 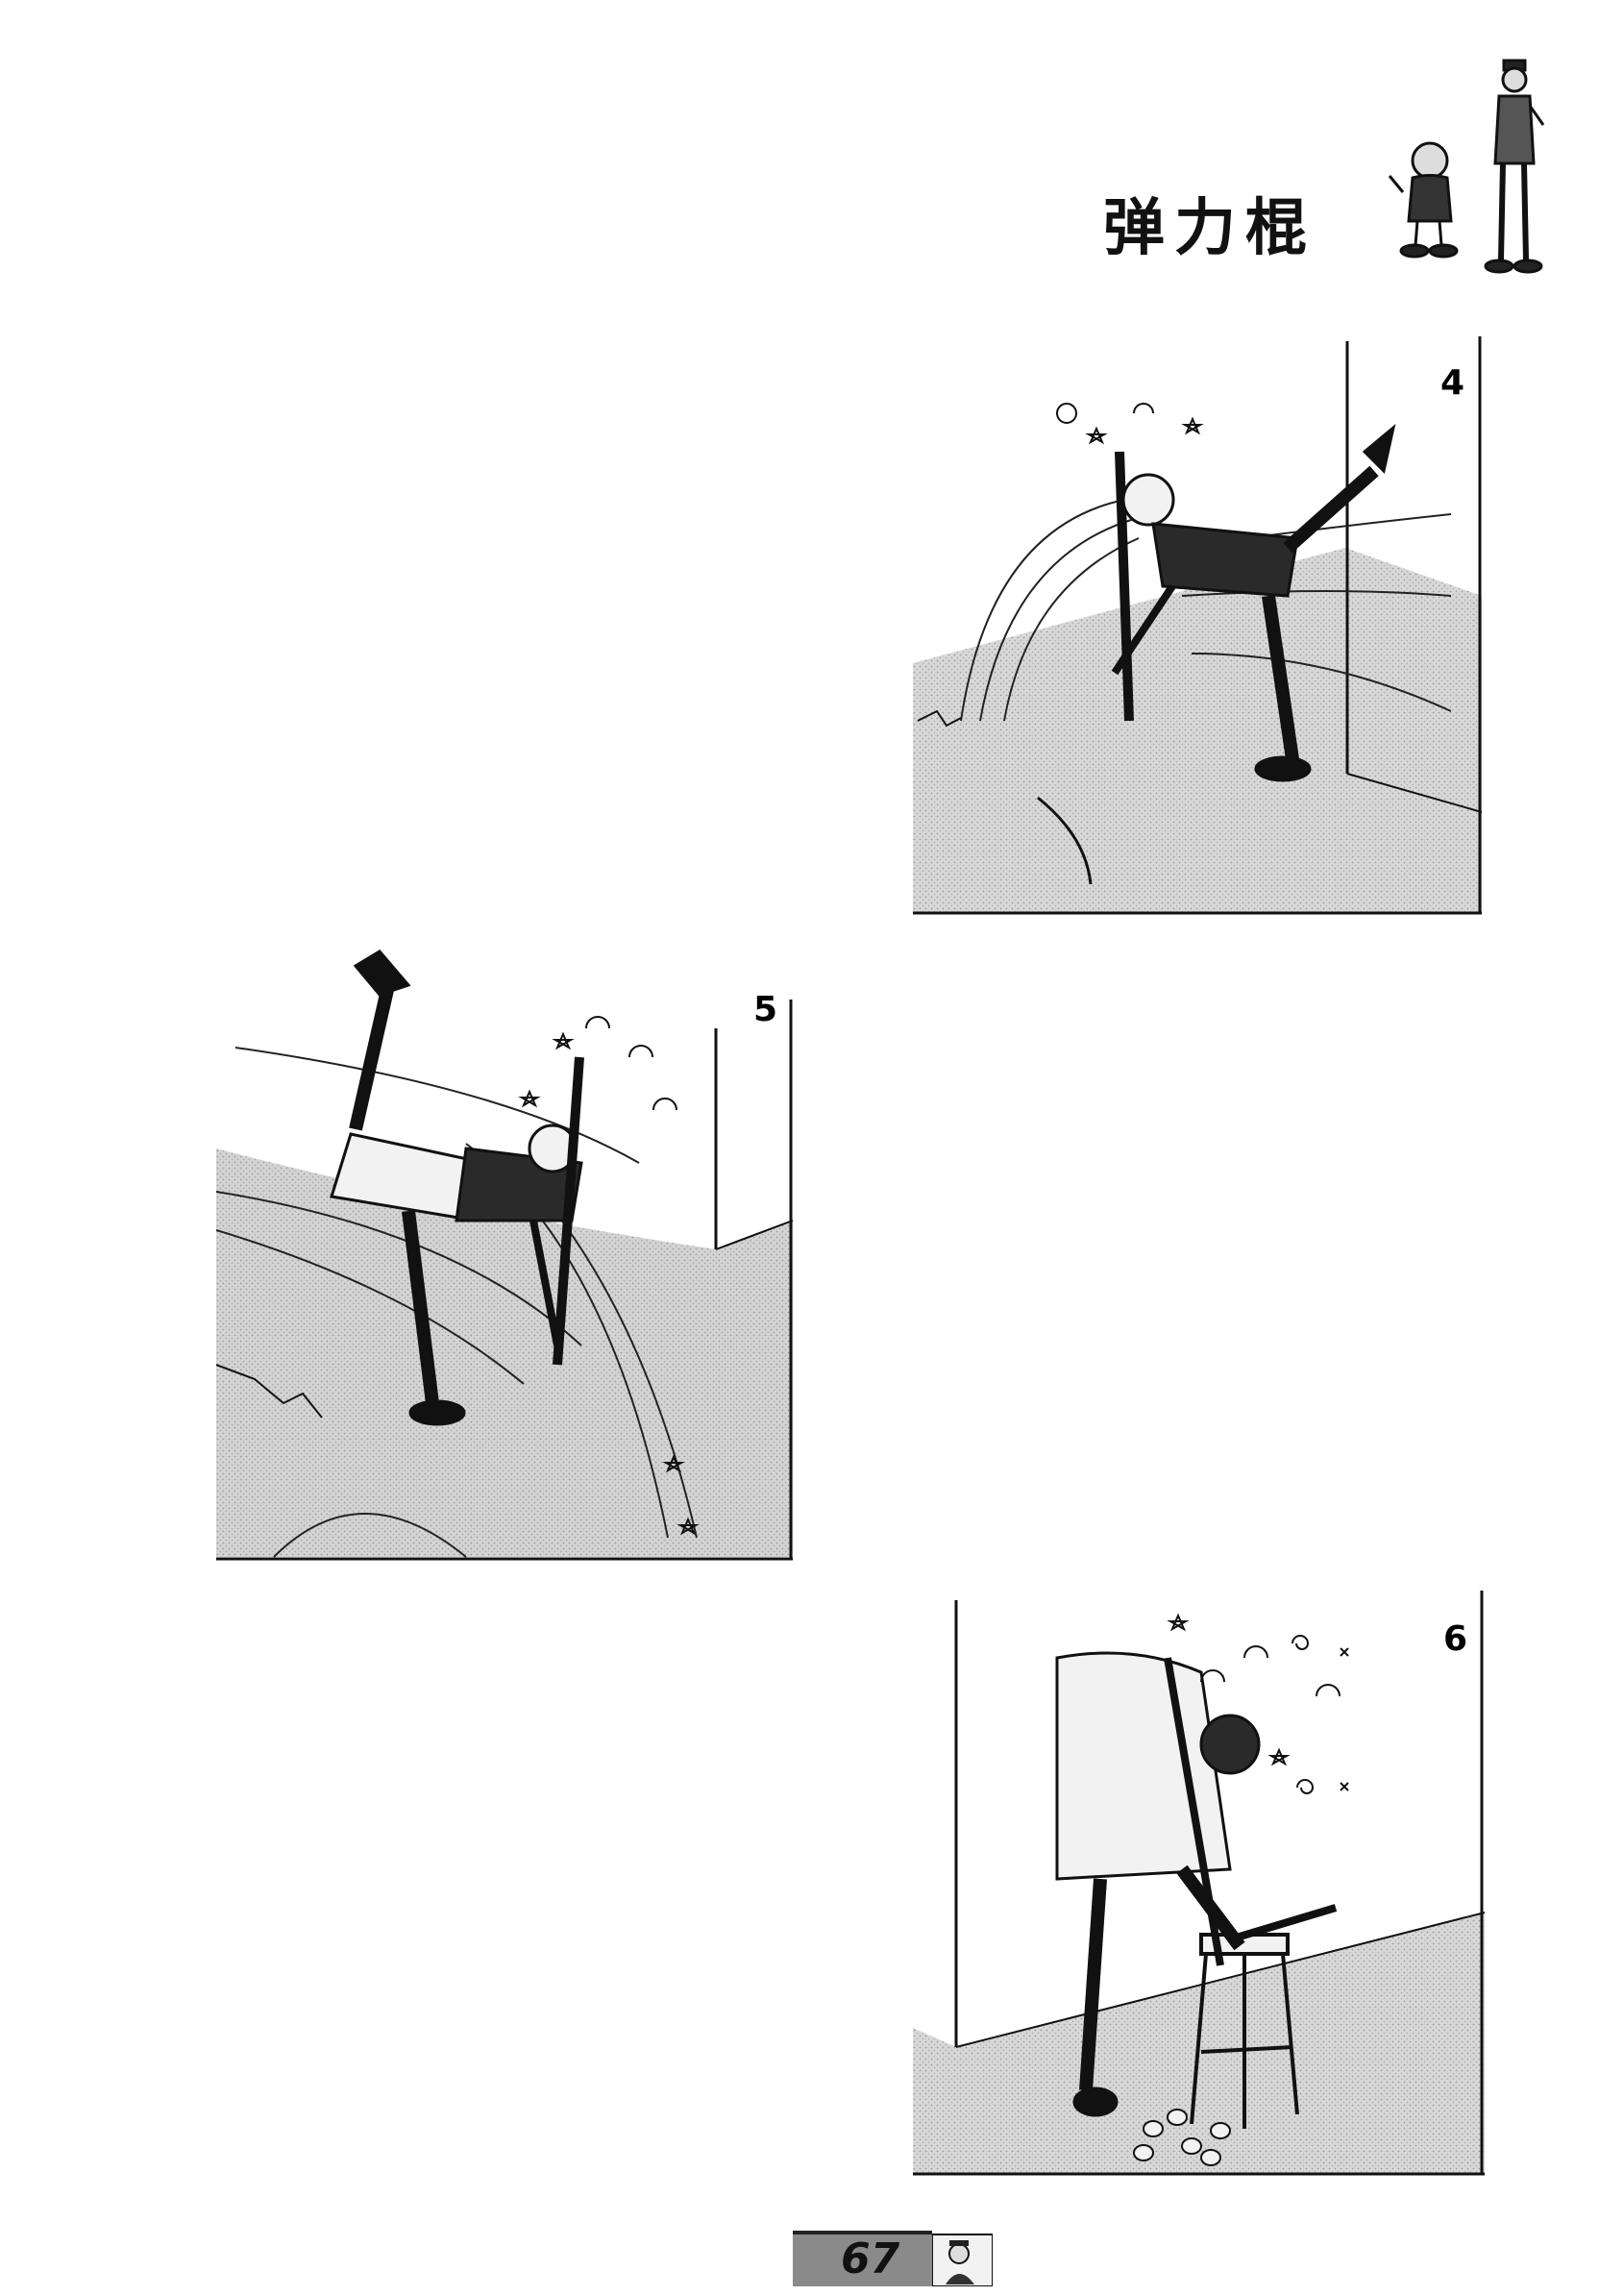 What do you see at coordinates (963, 2260) in the screenshot?
I see `character-portrait-icon` at bounding box center [963, 2260].